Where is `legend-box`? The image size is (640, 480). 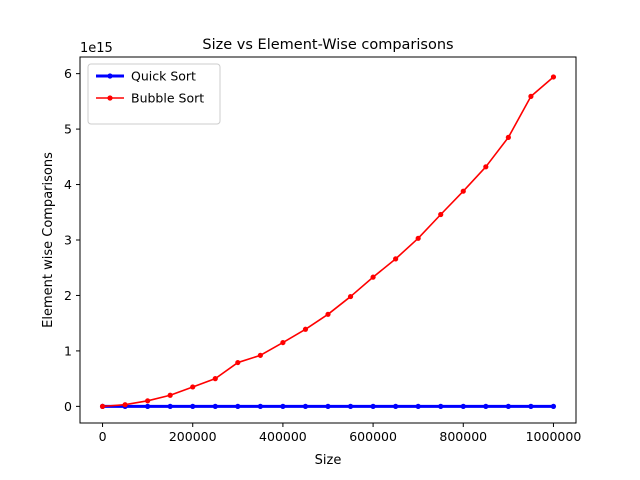 legend-box is located at coordinates (154, 94).